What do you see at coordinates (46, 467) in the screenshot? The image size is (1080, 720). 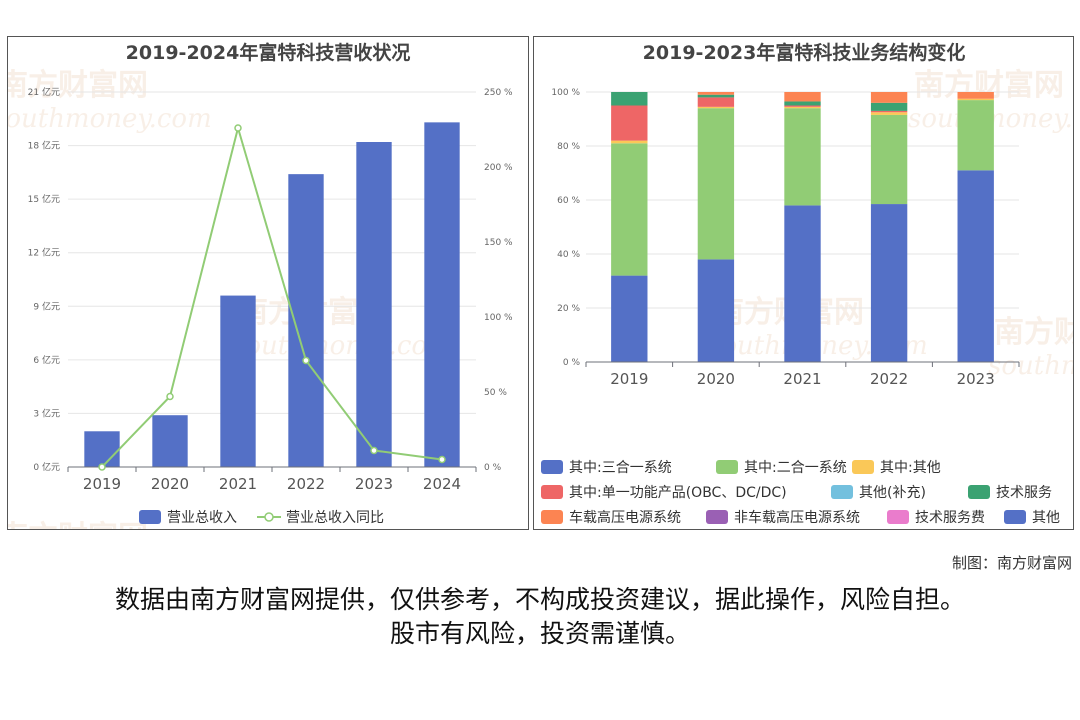 I see `left-axis-tick-label: 0 亿元` at bounding box center [46, 467].